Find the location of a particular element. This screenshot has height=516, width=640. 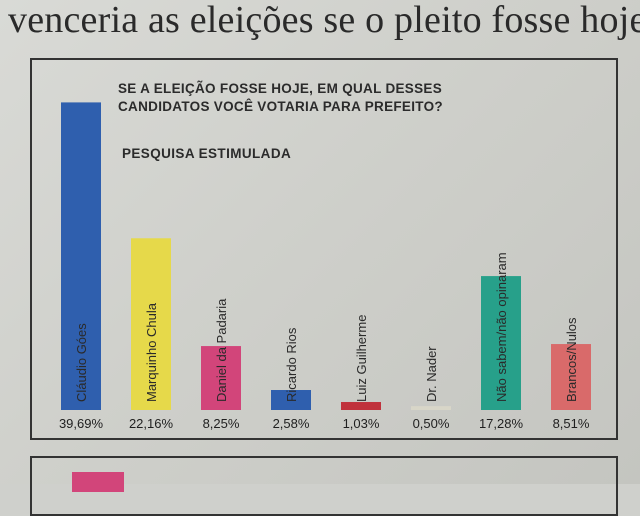

category-label: Cláudio Góes is located at coordinates (81, 362).